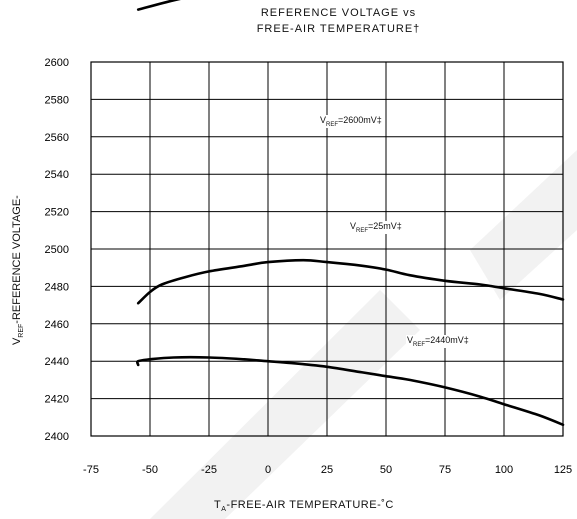 The image size is (577, 519). What do you see at coordinates (57, 175) in the screenshot?
I see `y-tick-label: 2540` at bounding box center [57, 175].